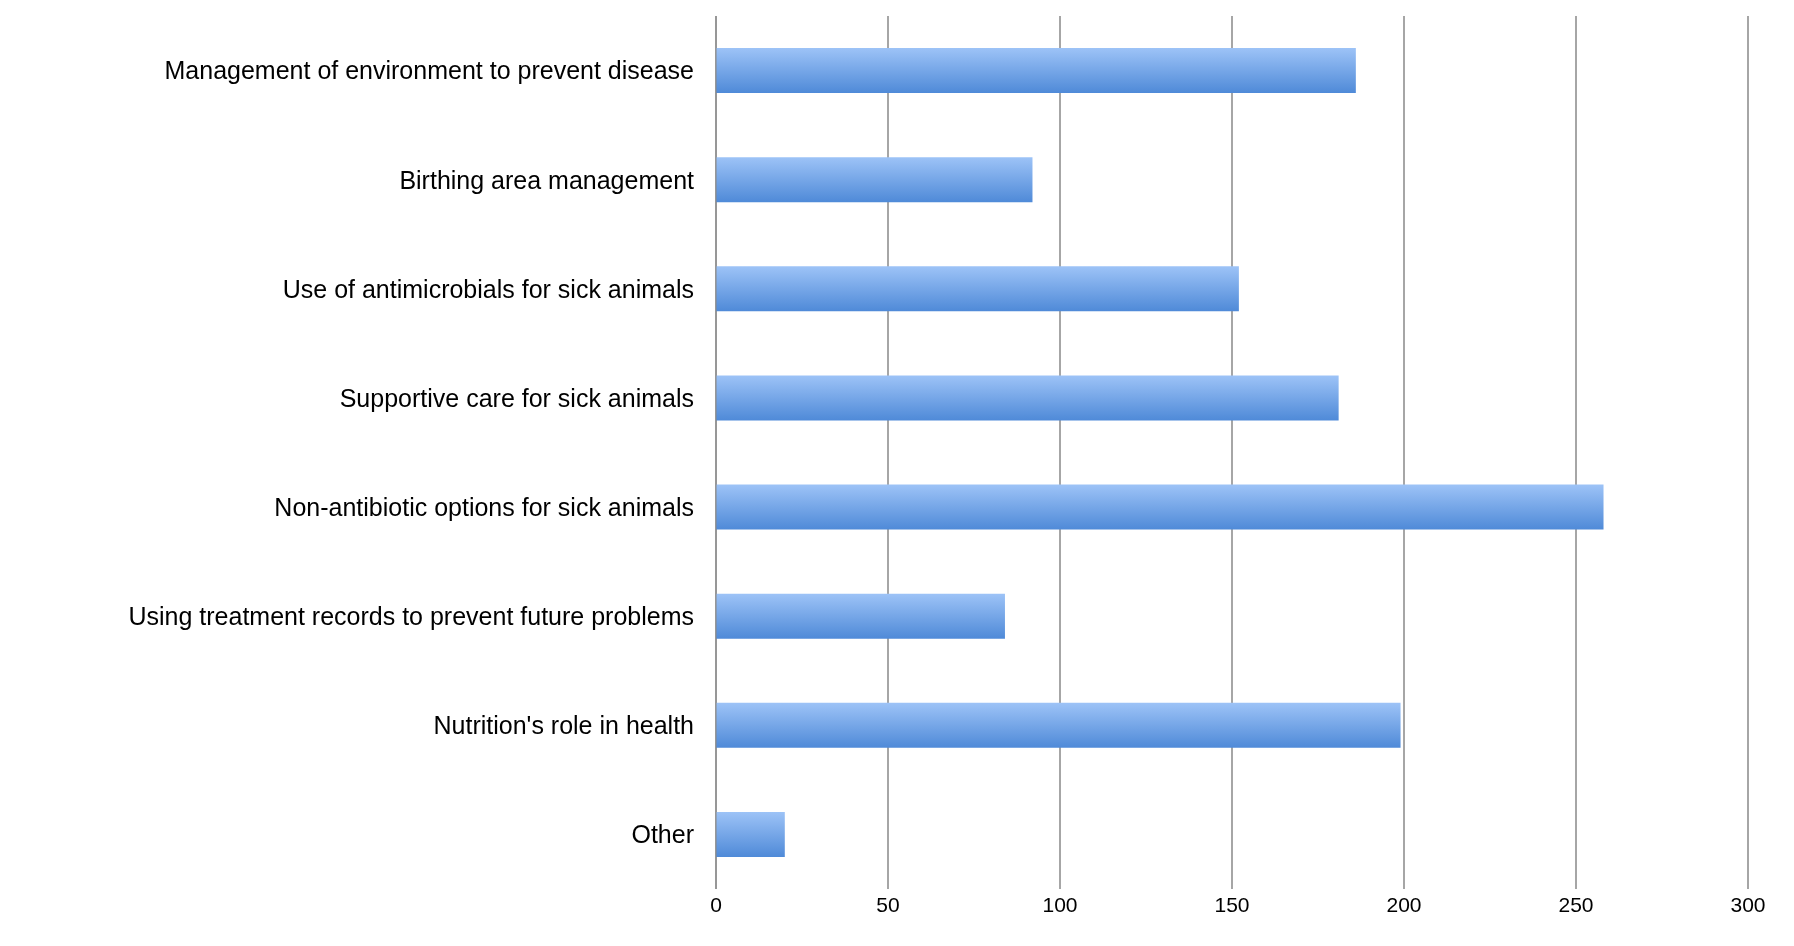  I want to click on x-tick-label: 50, so click(888, 904).